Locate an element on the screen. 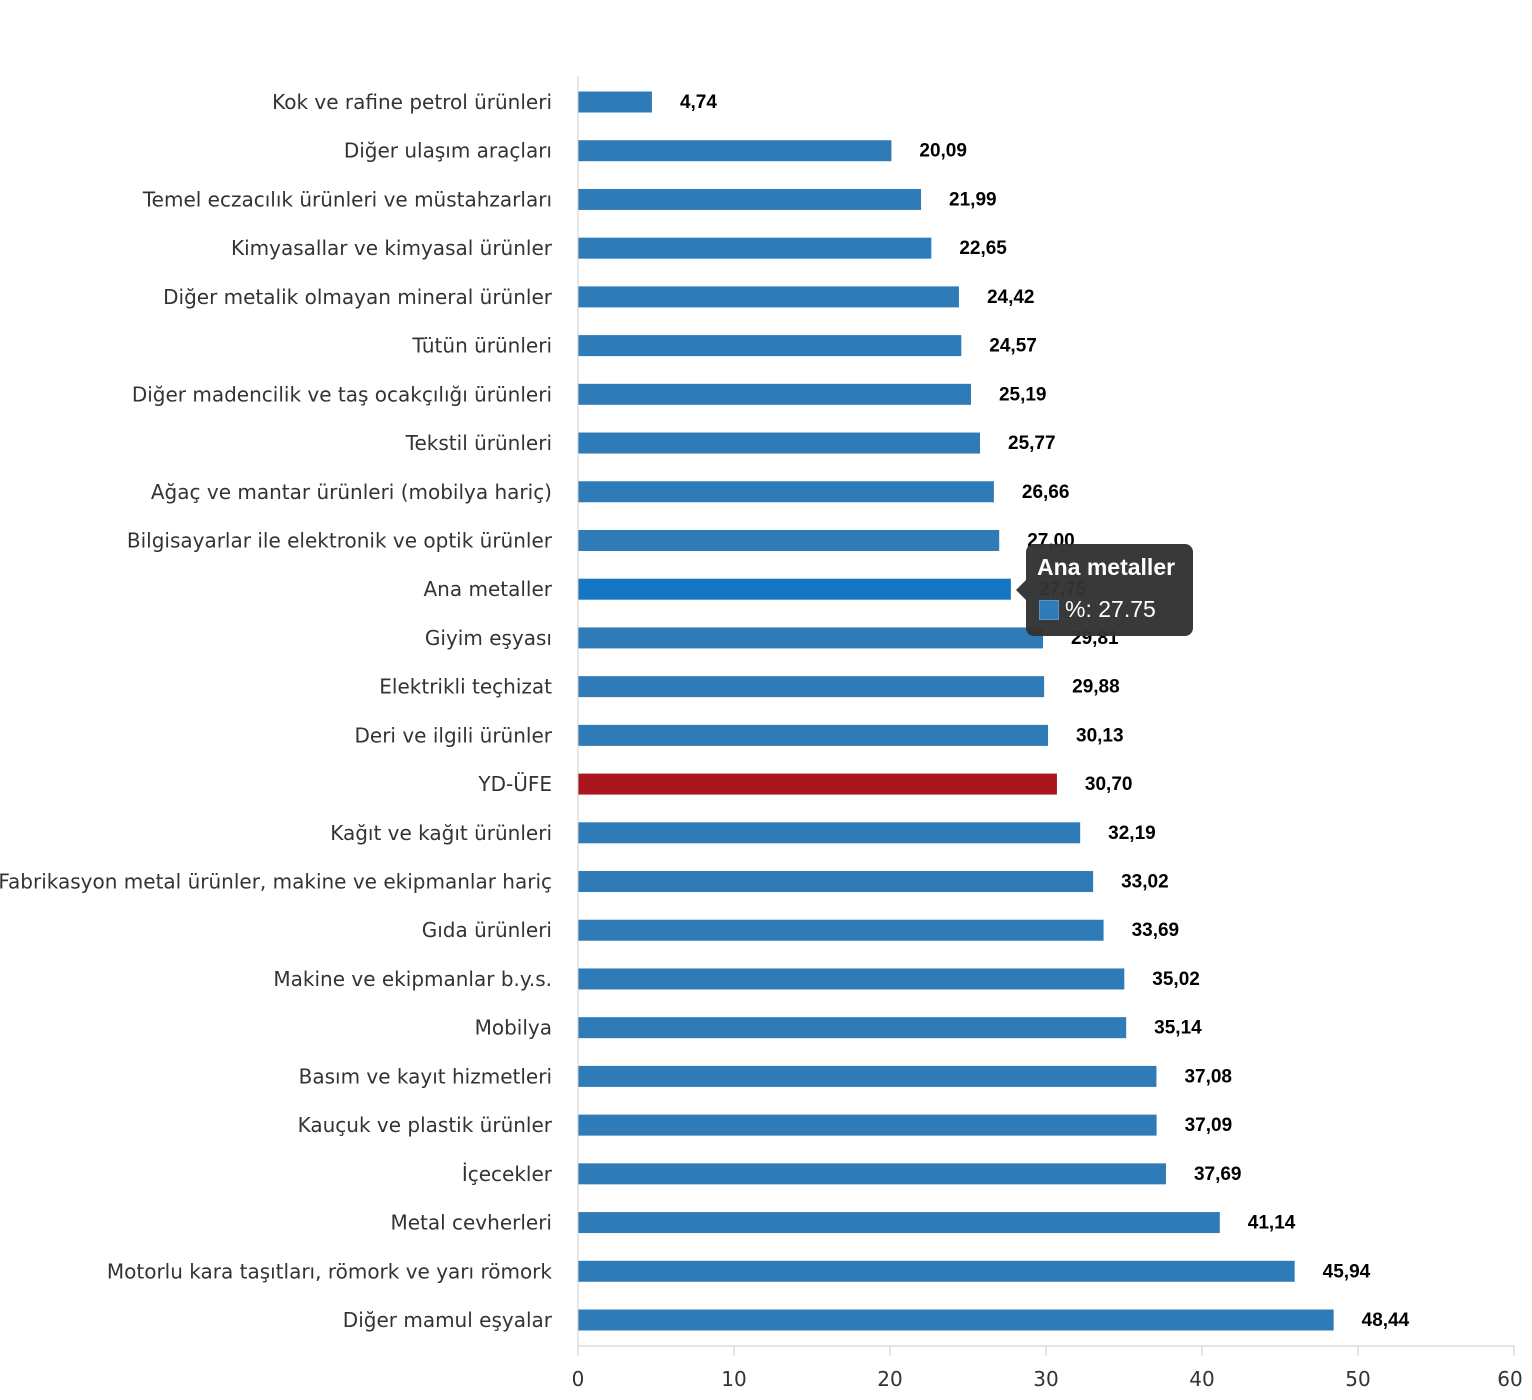  value-label: 35,14 is located at coordinates (1178, 1028).